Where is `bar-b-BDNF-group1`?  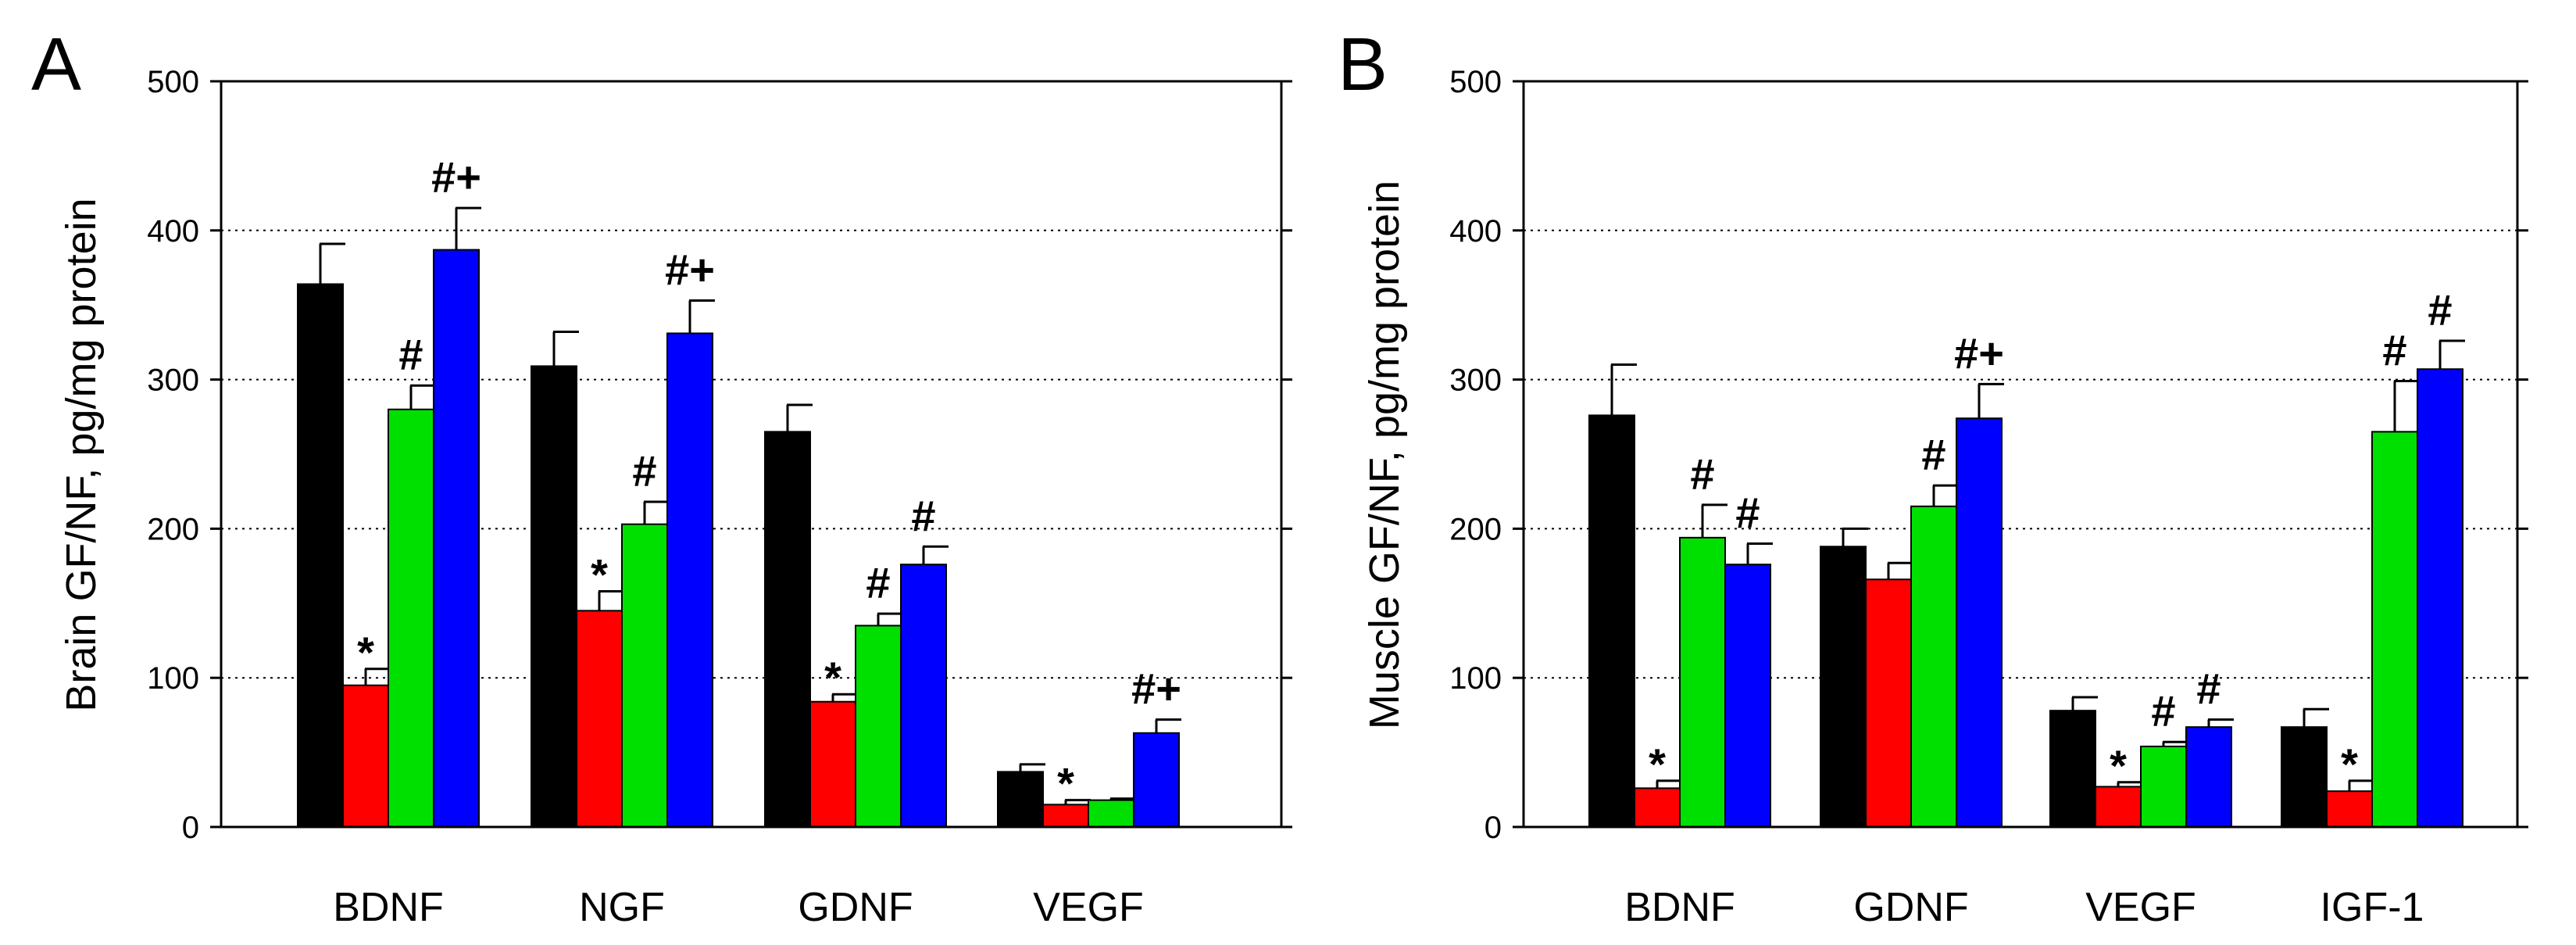 bar-b-BDNF-group1 is located at coordinates (1612, 621).